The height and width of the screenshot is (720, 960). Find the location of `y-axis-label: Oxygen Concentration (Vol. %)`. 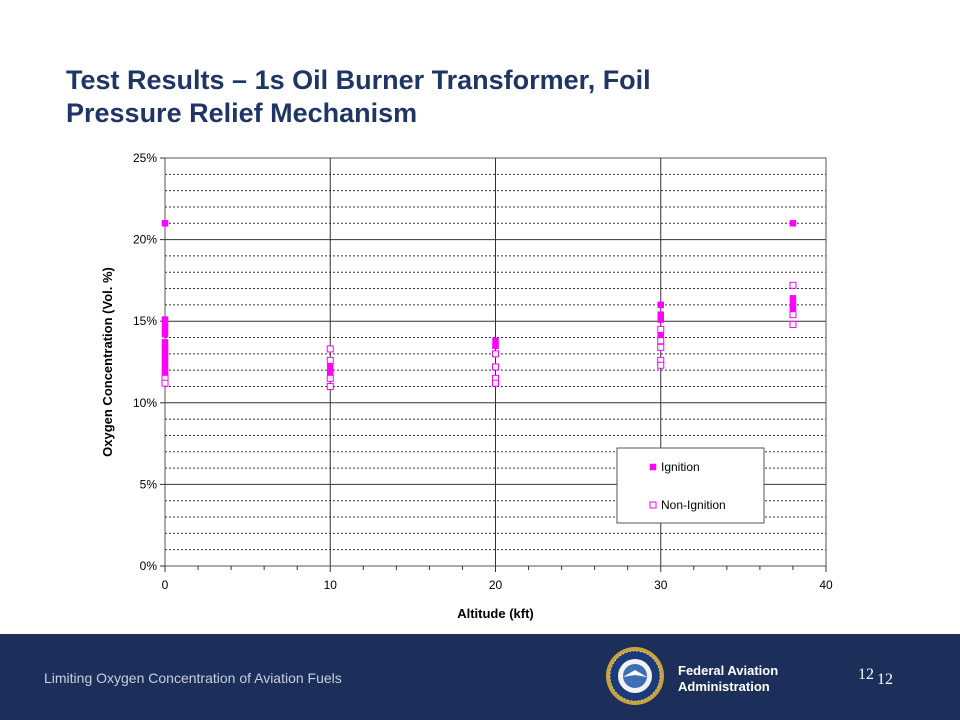

y-axis-label: Oxygen Concentration (Vol. %) is located at coordinates (107, 362).